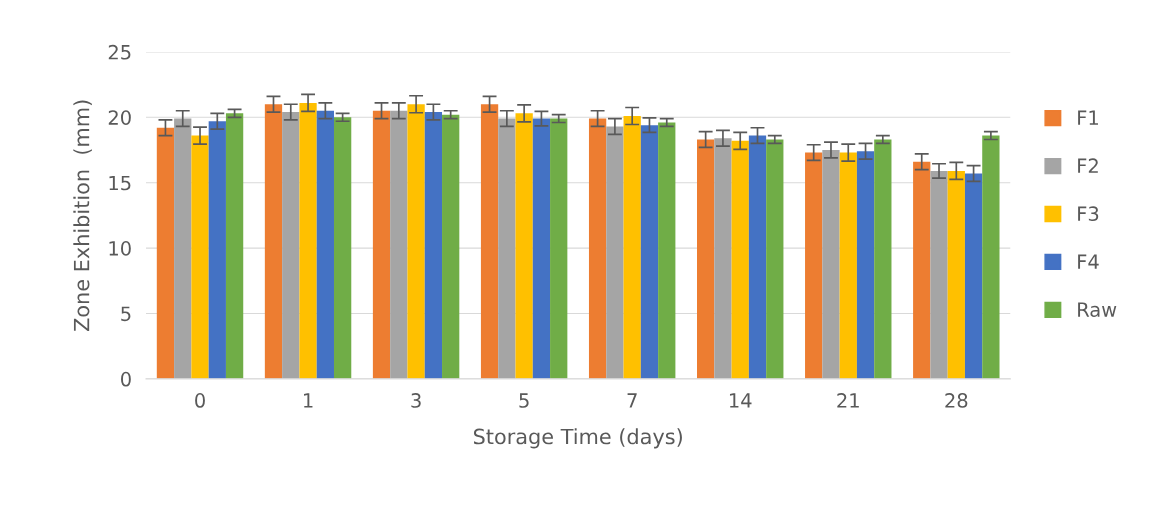  Describe the element at coordinates (82, 216) in the screenshot. I see `y-axis-title: Zone Exhibition (mm)` at that location.